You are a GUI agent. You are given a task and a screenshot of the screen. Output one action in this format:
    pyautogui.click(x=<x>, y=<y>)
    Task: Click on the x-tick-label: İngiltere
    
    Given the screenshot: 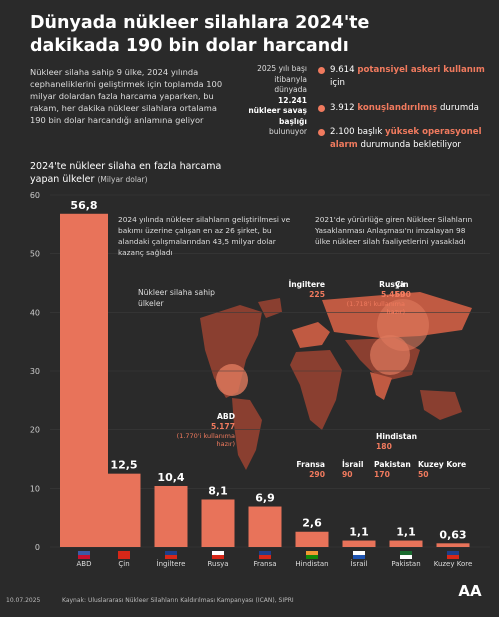 What is the action you would take?
    pyautogui.click(x=171, y=563)
    